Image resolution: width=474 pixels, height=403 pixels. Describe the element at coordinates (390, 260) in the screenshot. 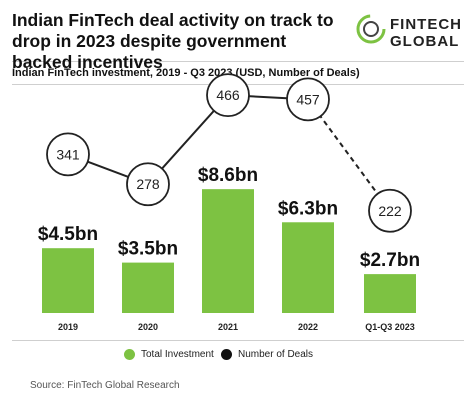

I see `bar-value-label-4: $2.7bn` at that location.